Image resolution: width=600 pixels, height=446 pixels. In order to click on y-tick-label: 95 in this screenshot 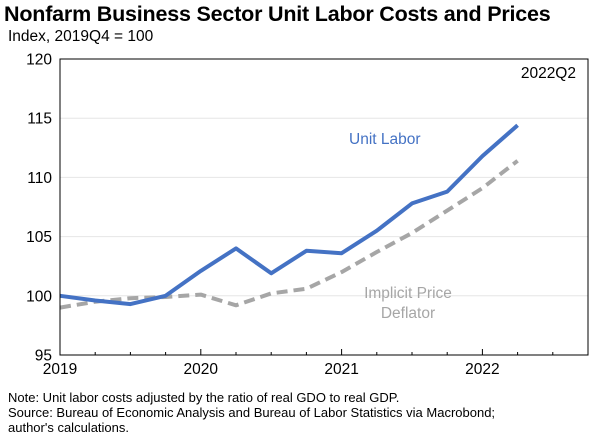, I will do `click(43, 356)`.